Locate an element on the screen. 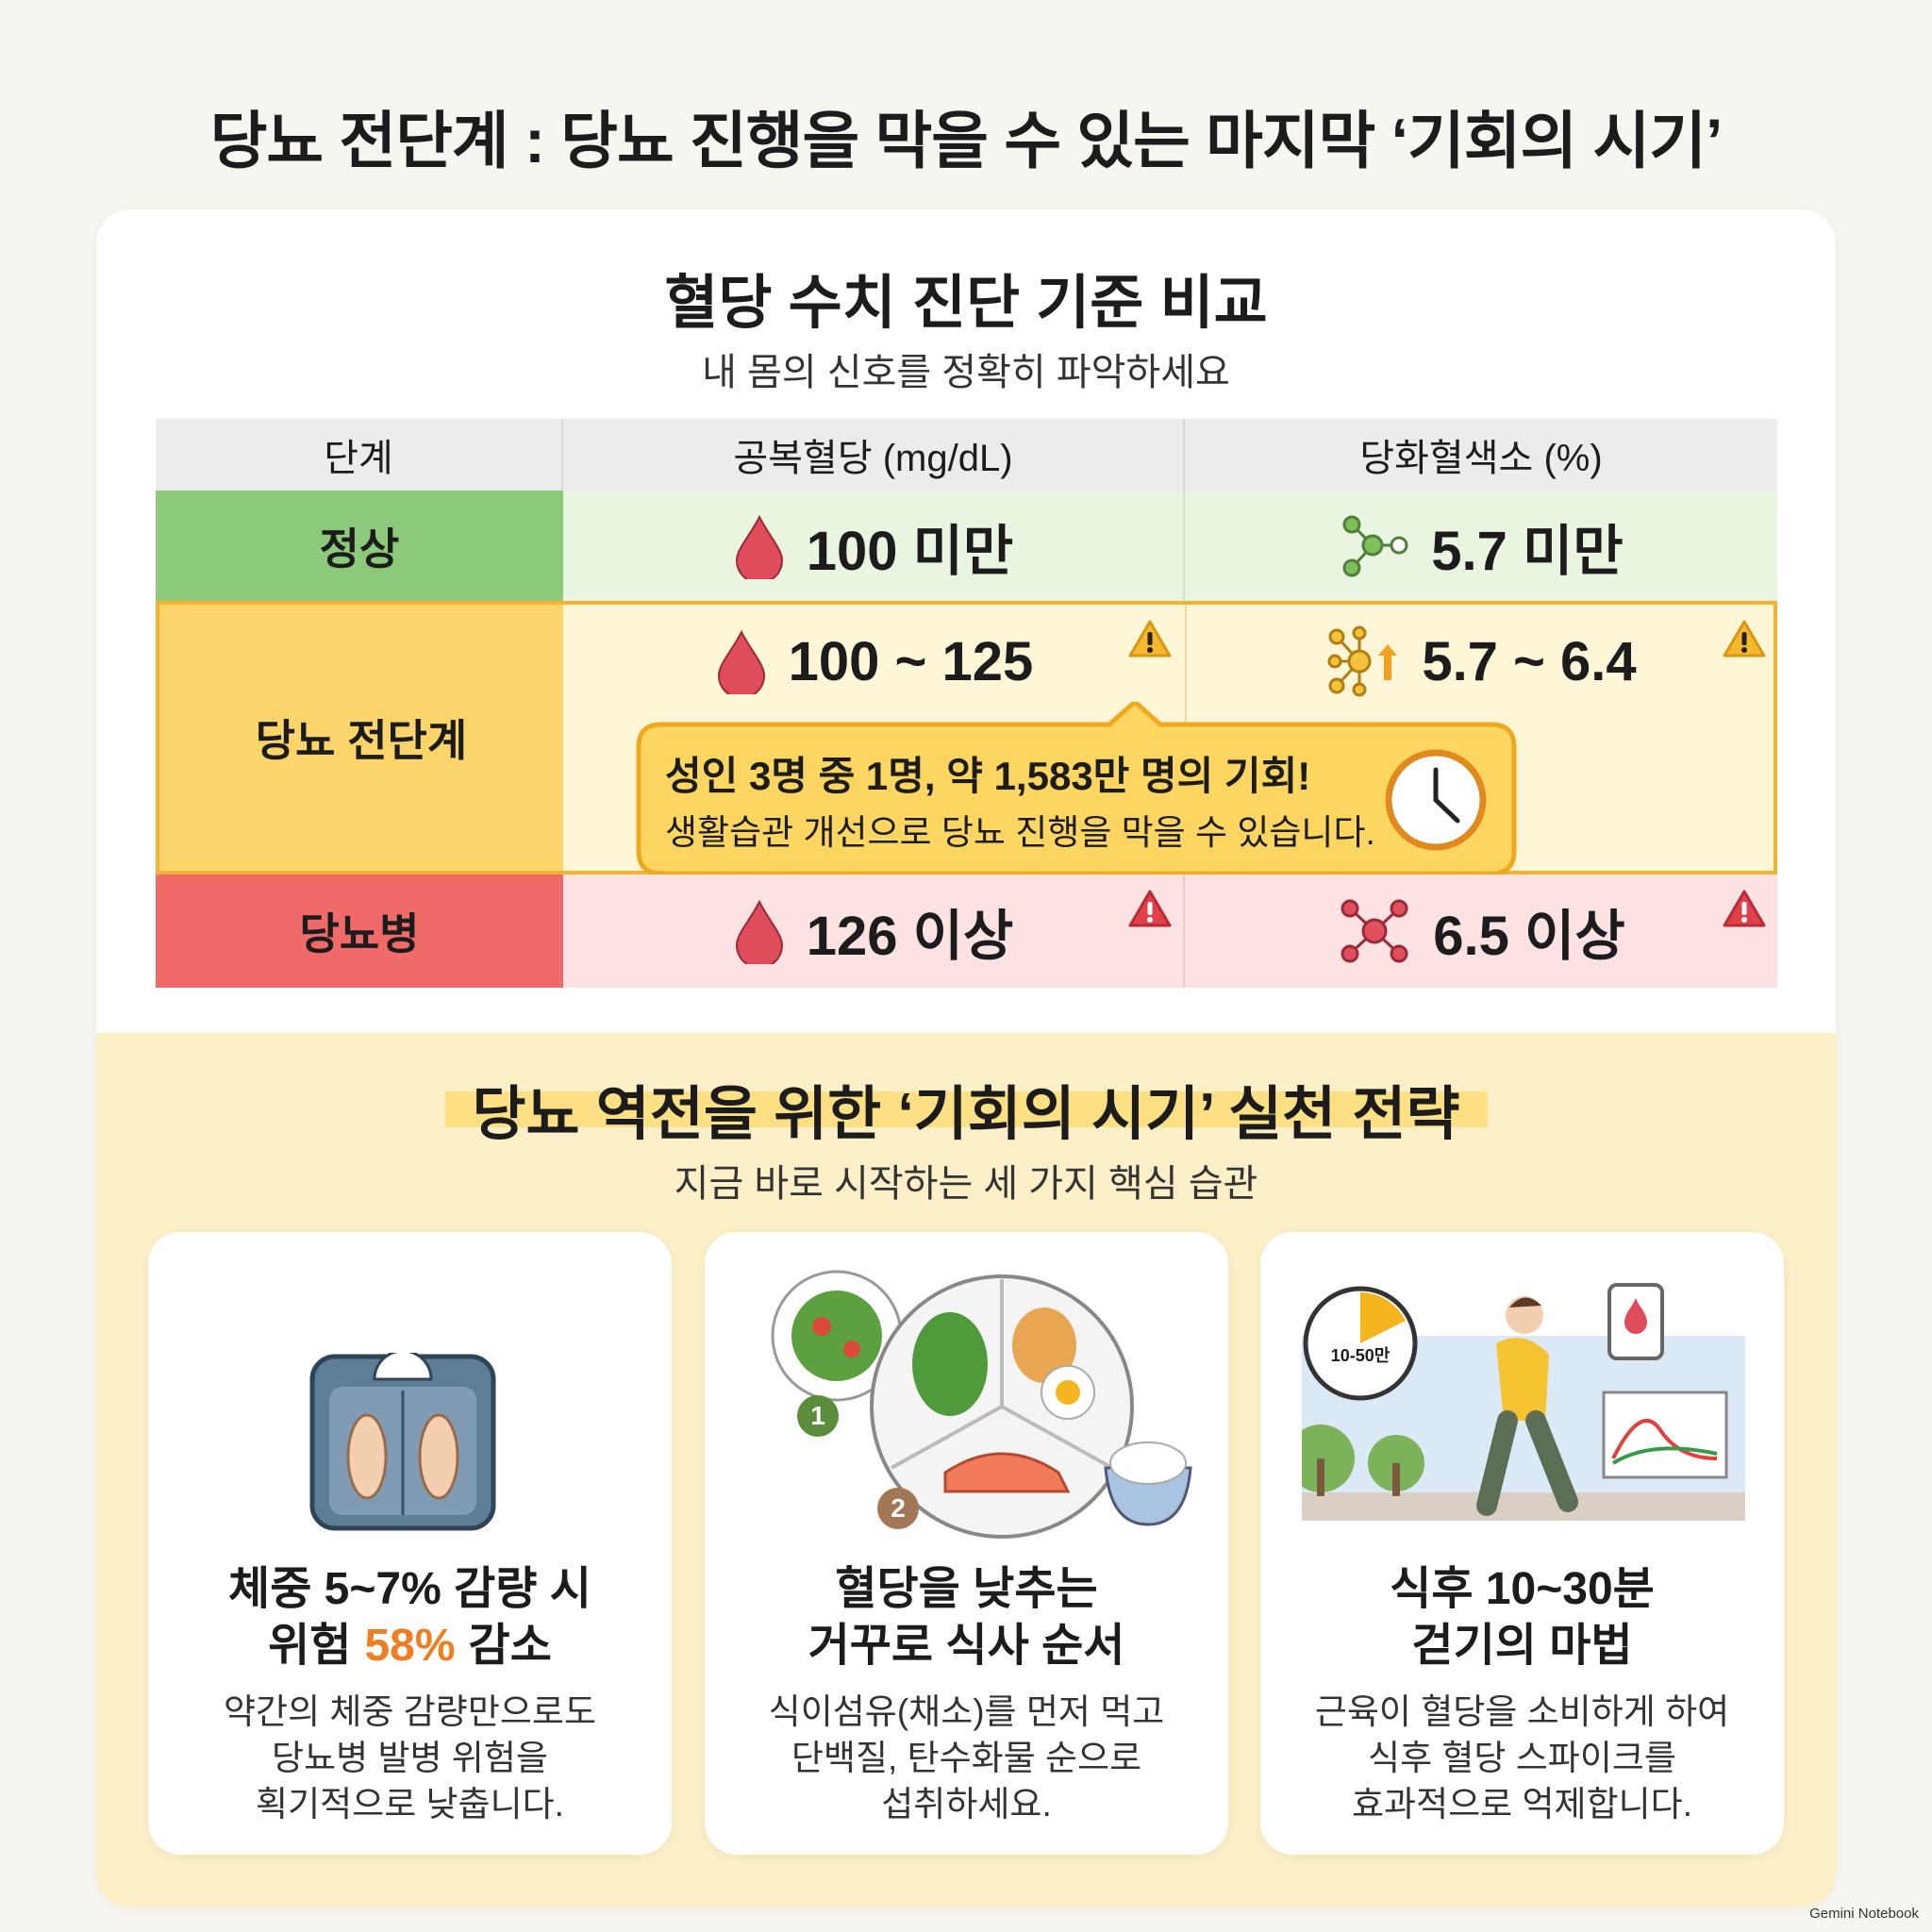 This screenshot has height=1932, width=1932. body-line: 획기적으로 낮춥니다. is located at coordinates (410, 1804).